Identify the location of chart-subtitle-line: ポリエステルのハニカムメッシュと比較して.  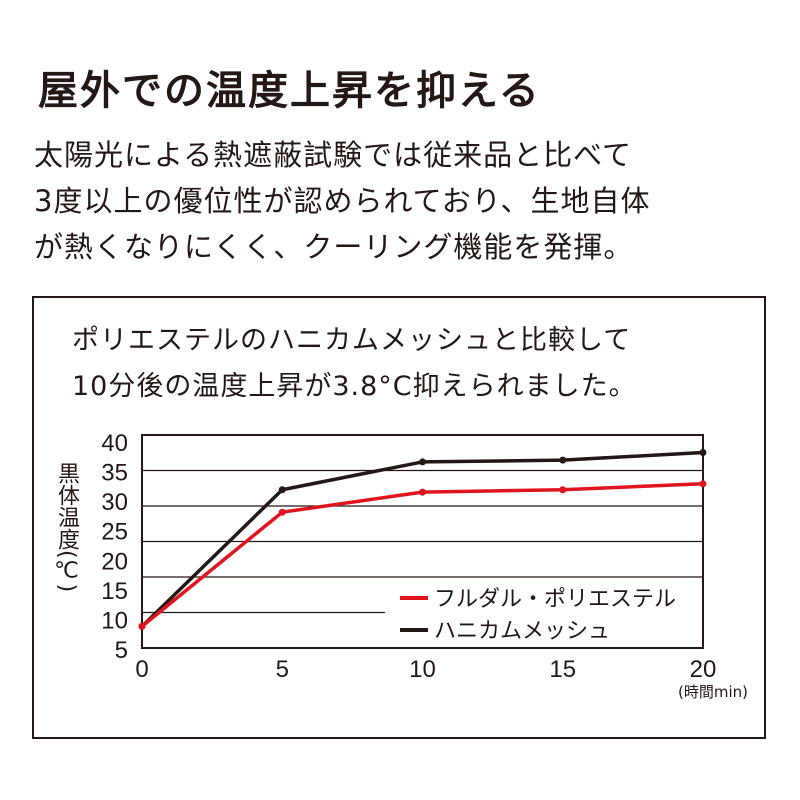
(352, 340).